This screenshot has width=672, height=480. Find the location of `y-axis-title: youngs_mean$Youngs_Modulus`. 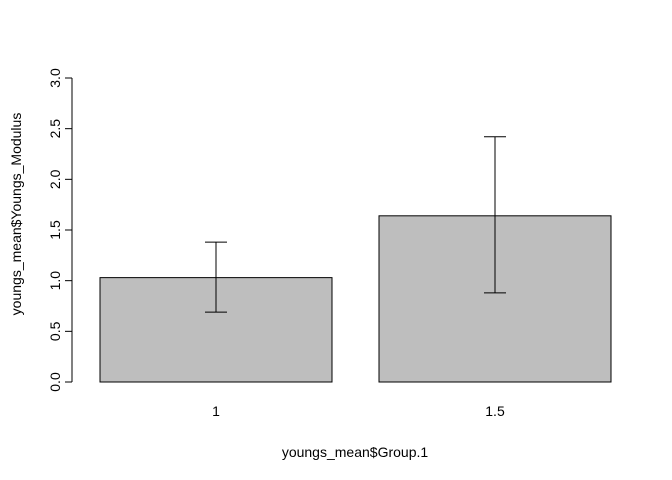

y-axis-title: youngs_mean$Youngs_Modulus is located at coordinates (16, 214).